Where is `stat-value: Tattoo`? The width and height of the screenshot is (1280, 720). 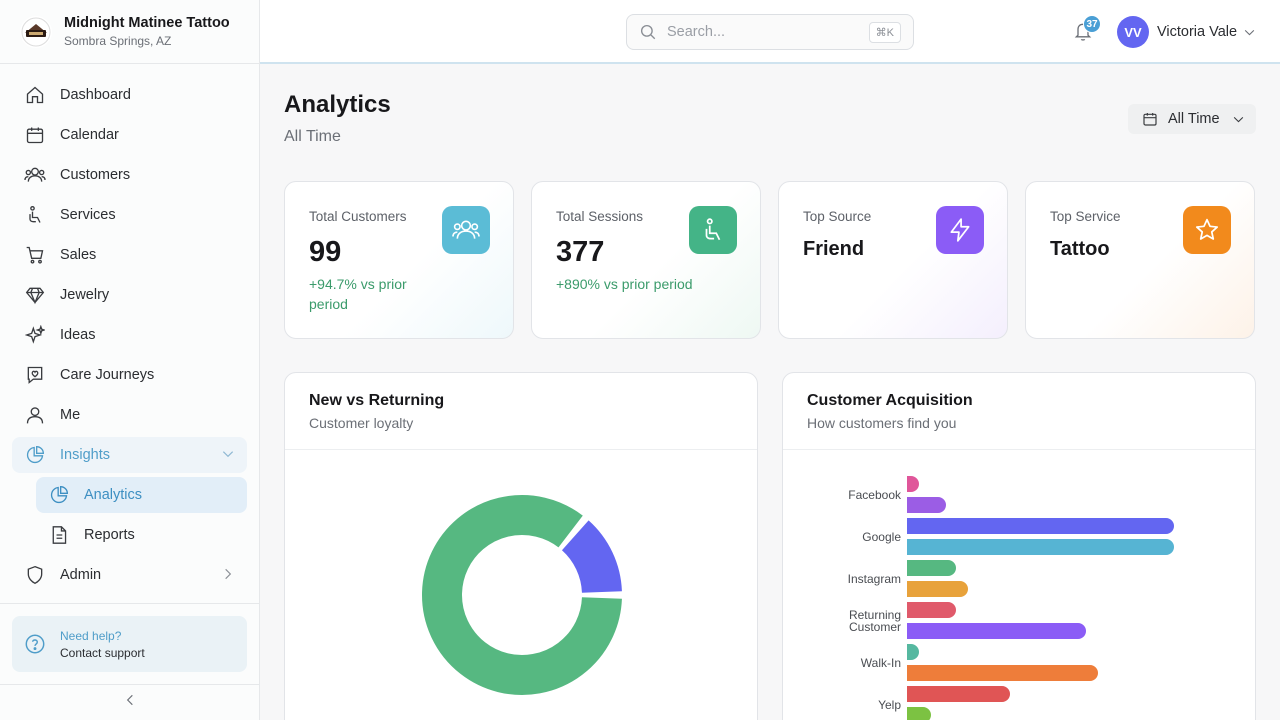
stat-value: Tattoo is located at coordinates (1080, 249).